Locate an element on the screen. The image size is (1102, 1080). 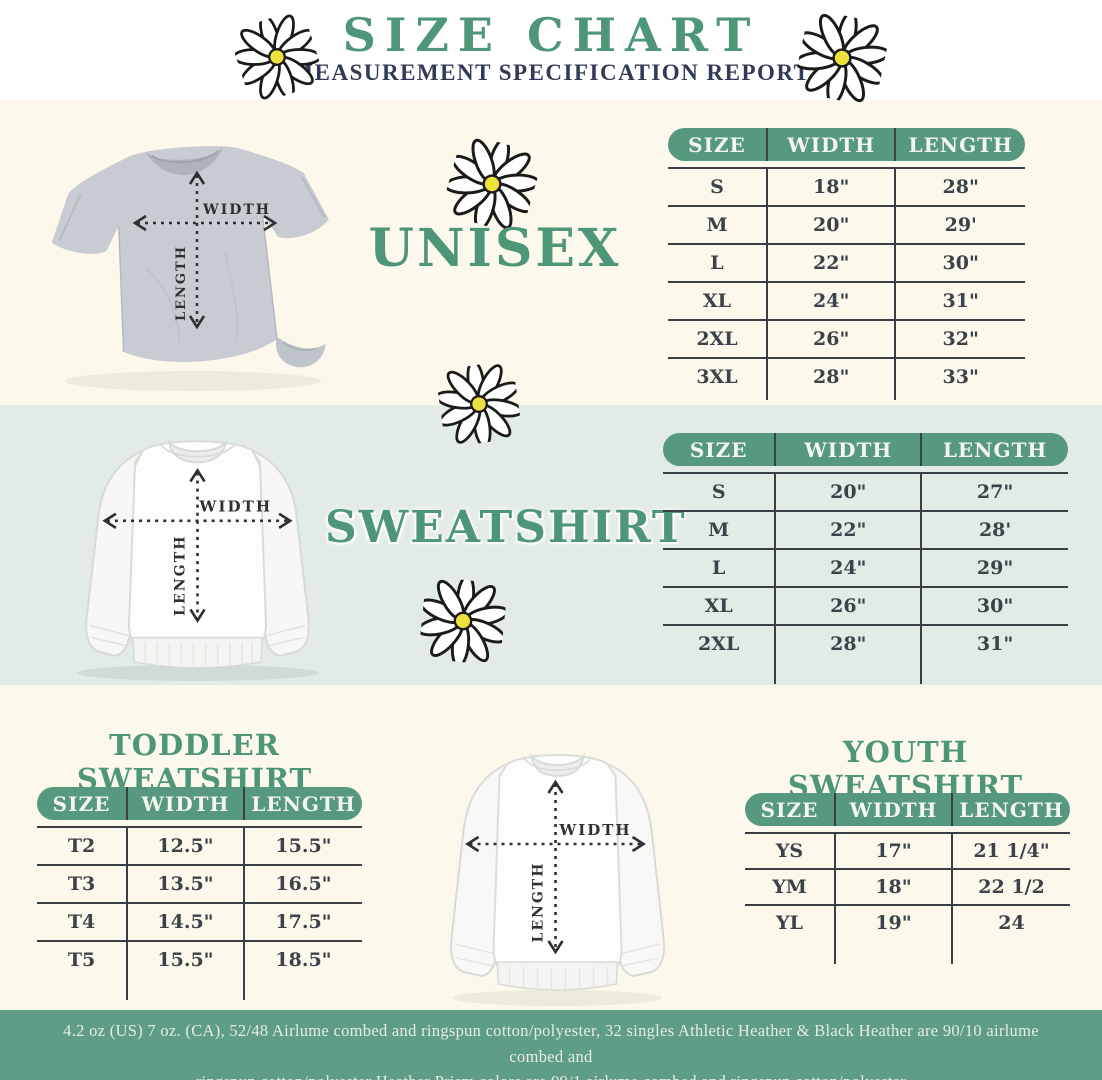
table-row: S 20" 27" is located at coordinates (865, 491).